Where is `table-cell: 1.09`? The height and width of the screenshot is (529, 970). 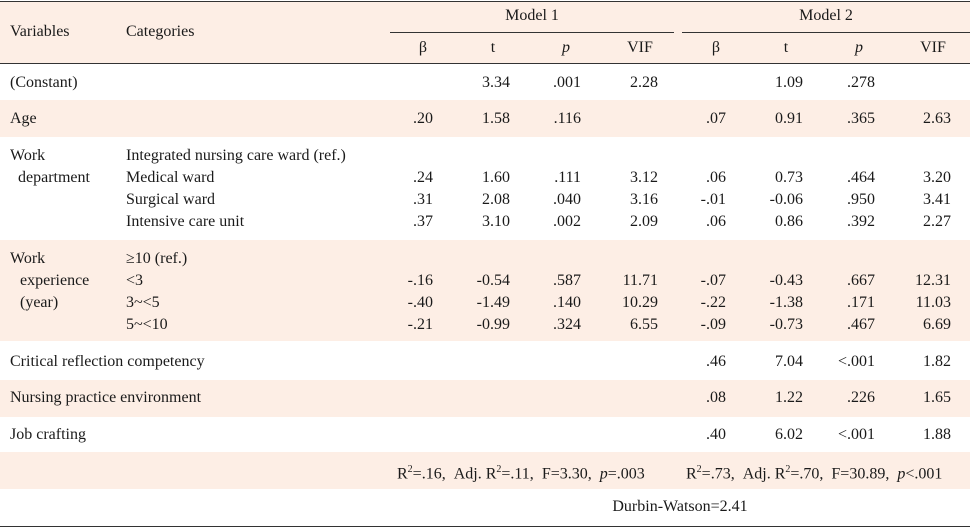 table-cell: 1.09 is located at coordinates (789, 82).